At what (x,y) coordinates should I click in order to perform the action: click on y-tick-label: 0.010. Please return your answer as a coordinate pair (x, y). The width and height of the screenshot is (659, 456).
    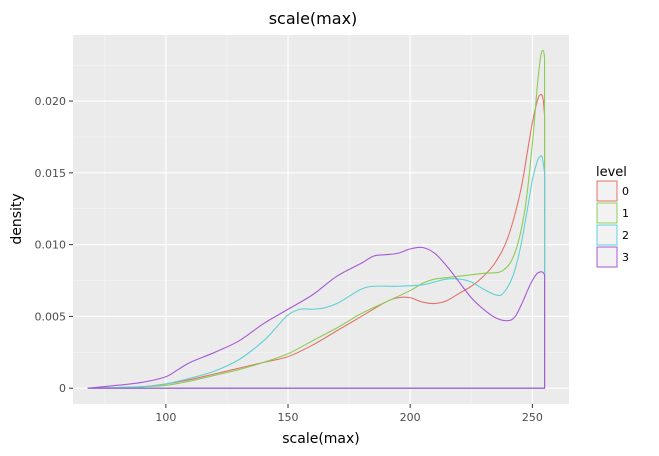
    Looking at the image, I should click on (51, 245).